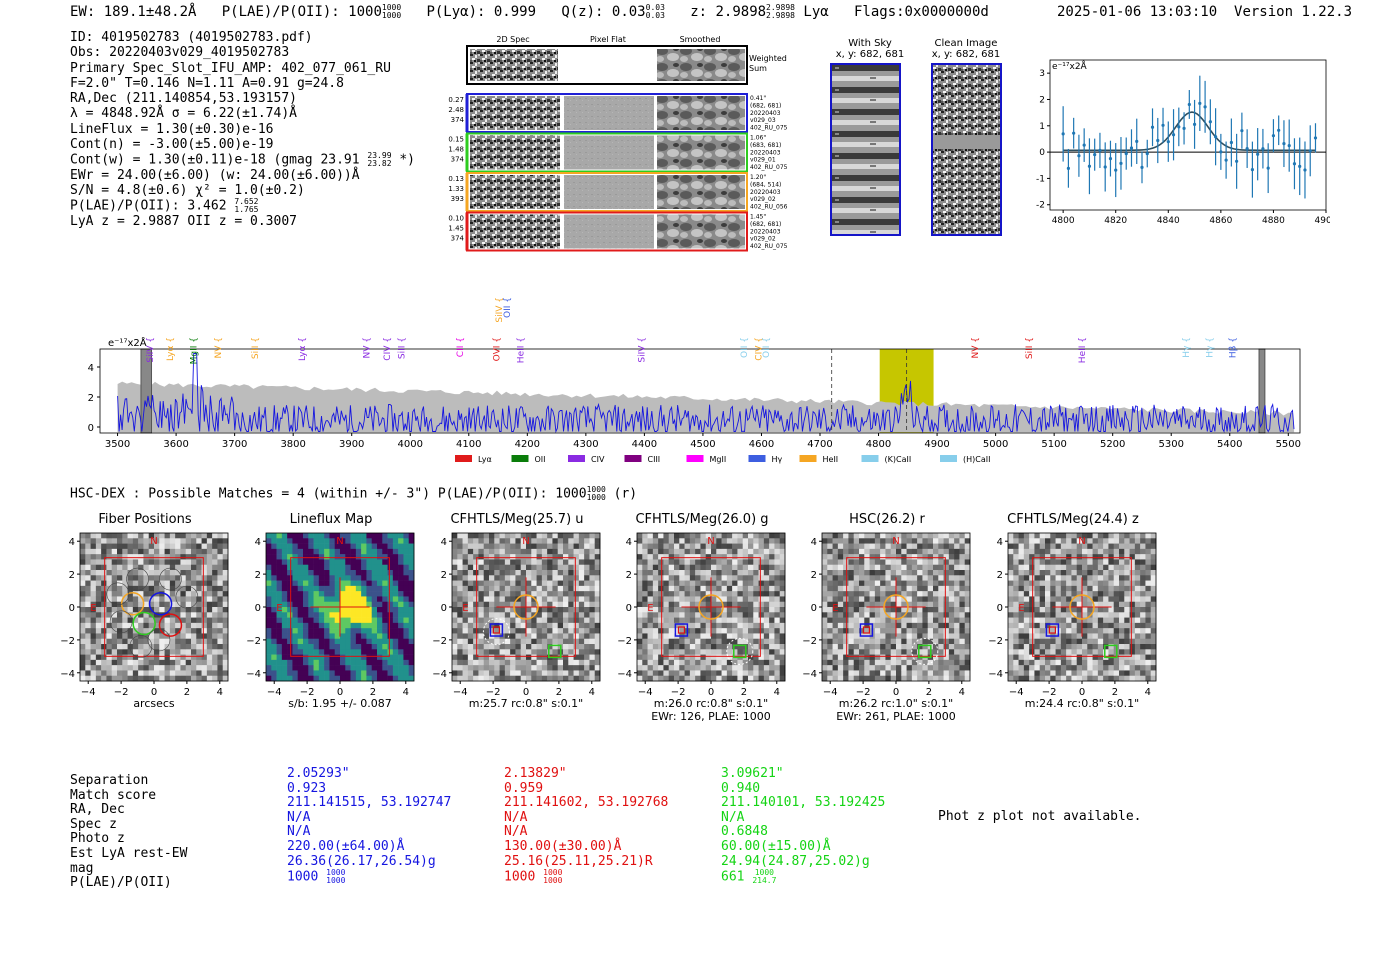  Describe the element at coordinates (215, 175) in the screenshot. I see `info-line: EWr = 24.00(±6.00) (w: 24.00(±6.00))Å` at that location.